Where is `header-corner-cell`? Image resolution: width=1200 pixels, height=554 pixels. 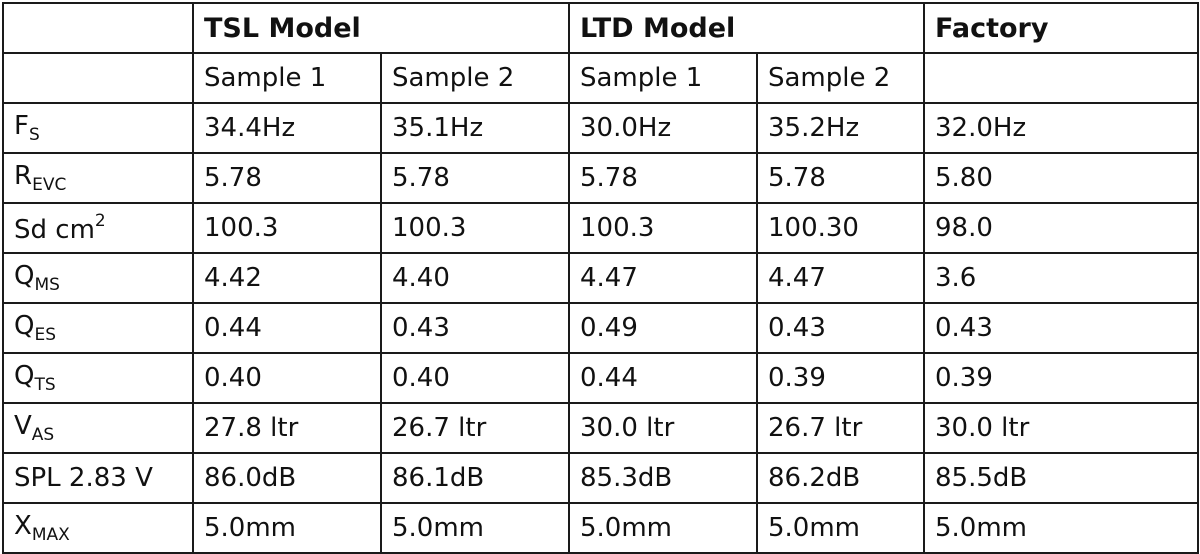
header-corner-cell is located at coordinates (98, 28).